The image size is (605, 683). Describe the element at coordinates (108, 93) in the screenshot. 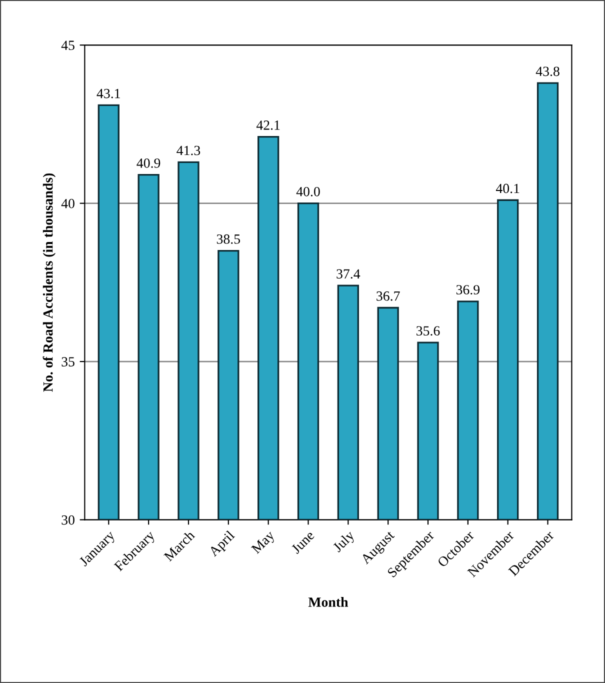

I see `data-label: 43.1` at that location.